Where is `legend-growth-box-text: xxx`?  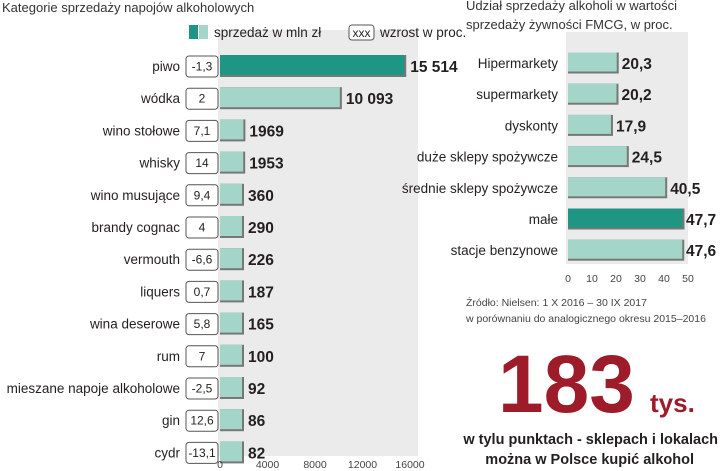 legend-growth-box-text: xxx is located at coordinates (362, 33).